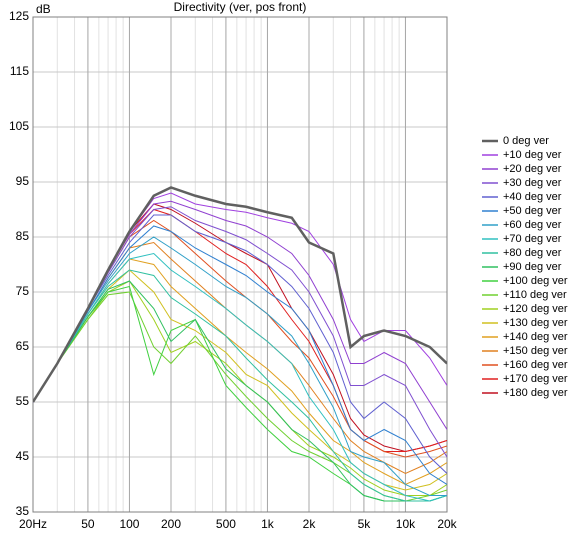  What do you see at coordinates (310, 524) in the screenshot?
I see `x-tick-label: 2k` at bounding box center [310, 524].